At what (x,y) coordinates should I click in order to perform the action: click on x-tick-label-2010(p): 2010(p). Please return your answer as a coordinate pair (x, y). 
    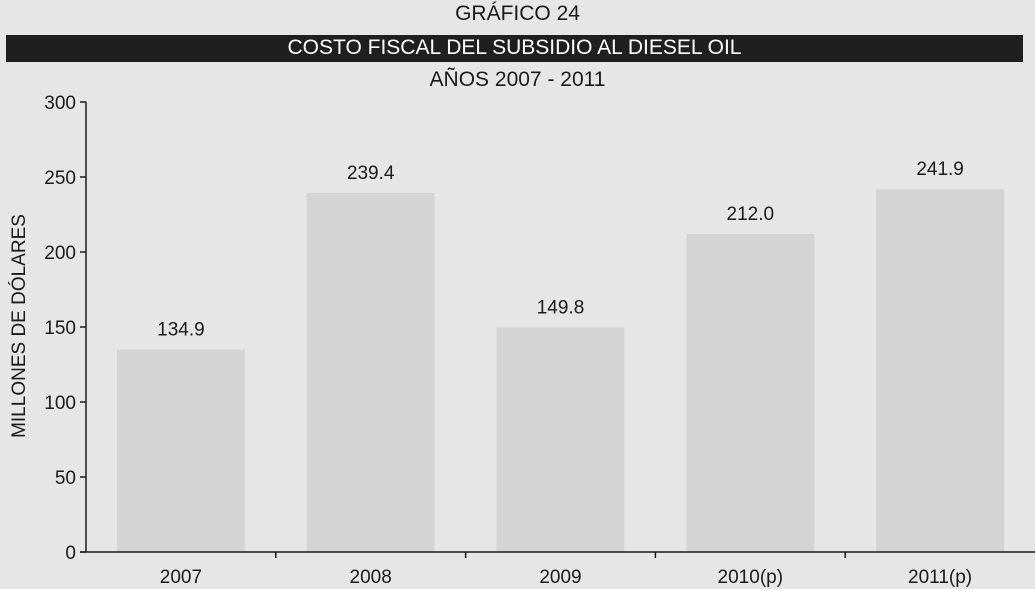
    Looking at the image, I should click on (751, 577).